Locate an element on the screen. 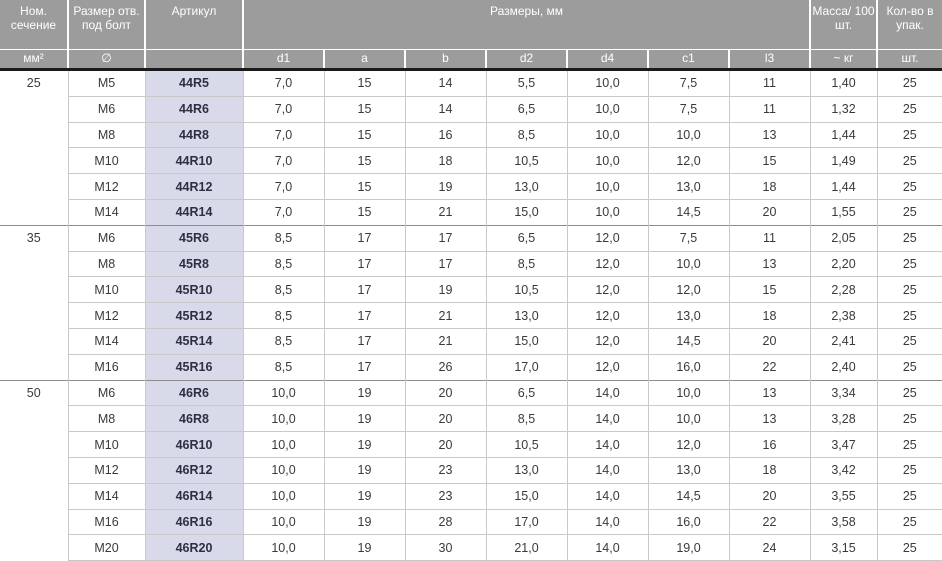 Image resolution: width=942 pixels, height=561 pixels. header-article: Артикул is located at coordinates (193, 25).